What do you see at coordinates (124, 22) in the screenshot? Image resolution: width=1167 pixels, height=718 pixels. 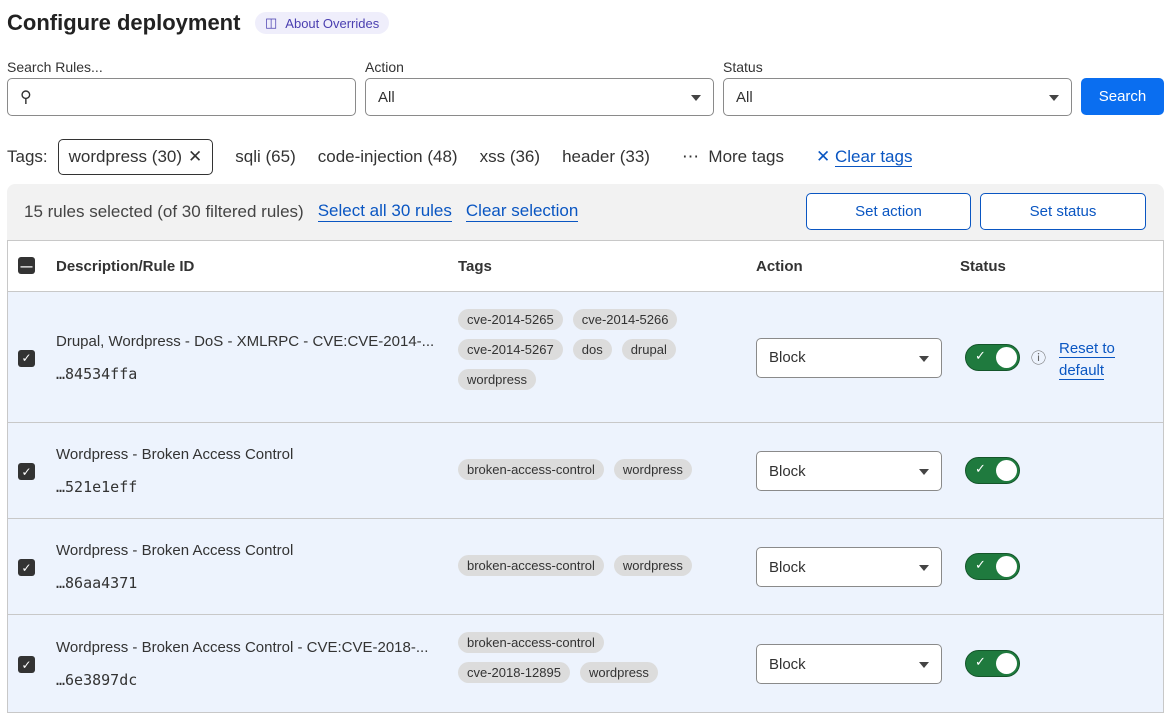 I see `page-title: Configure deployment` at bounding box center [124, 22].